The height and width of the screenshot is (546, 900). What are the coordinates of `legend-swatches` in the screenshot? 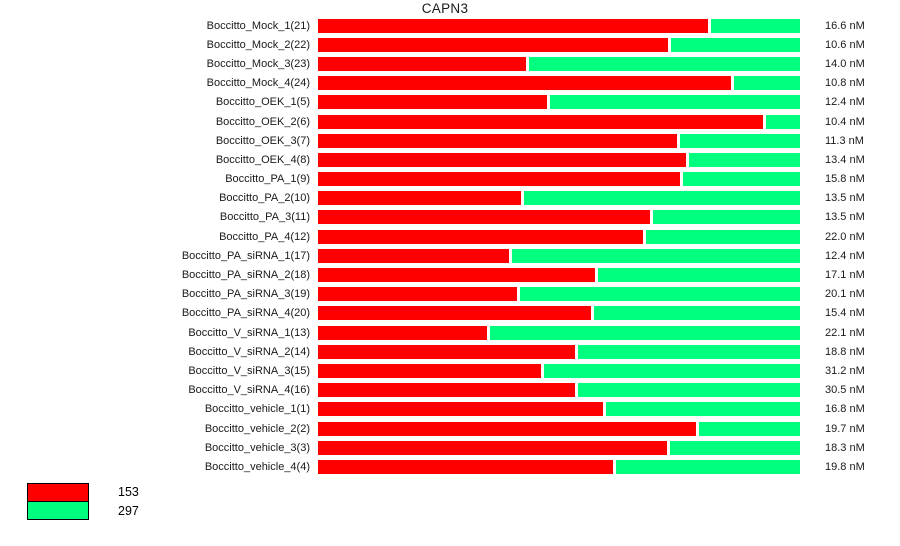 It's located at (58, 502).